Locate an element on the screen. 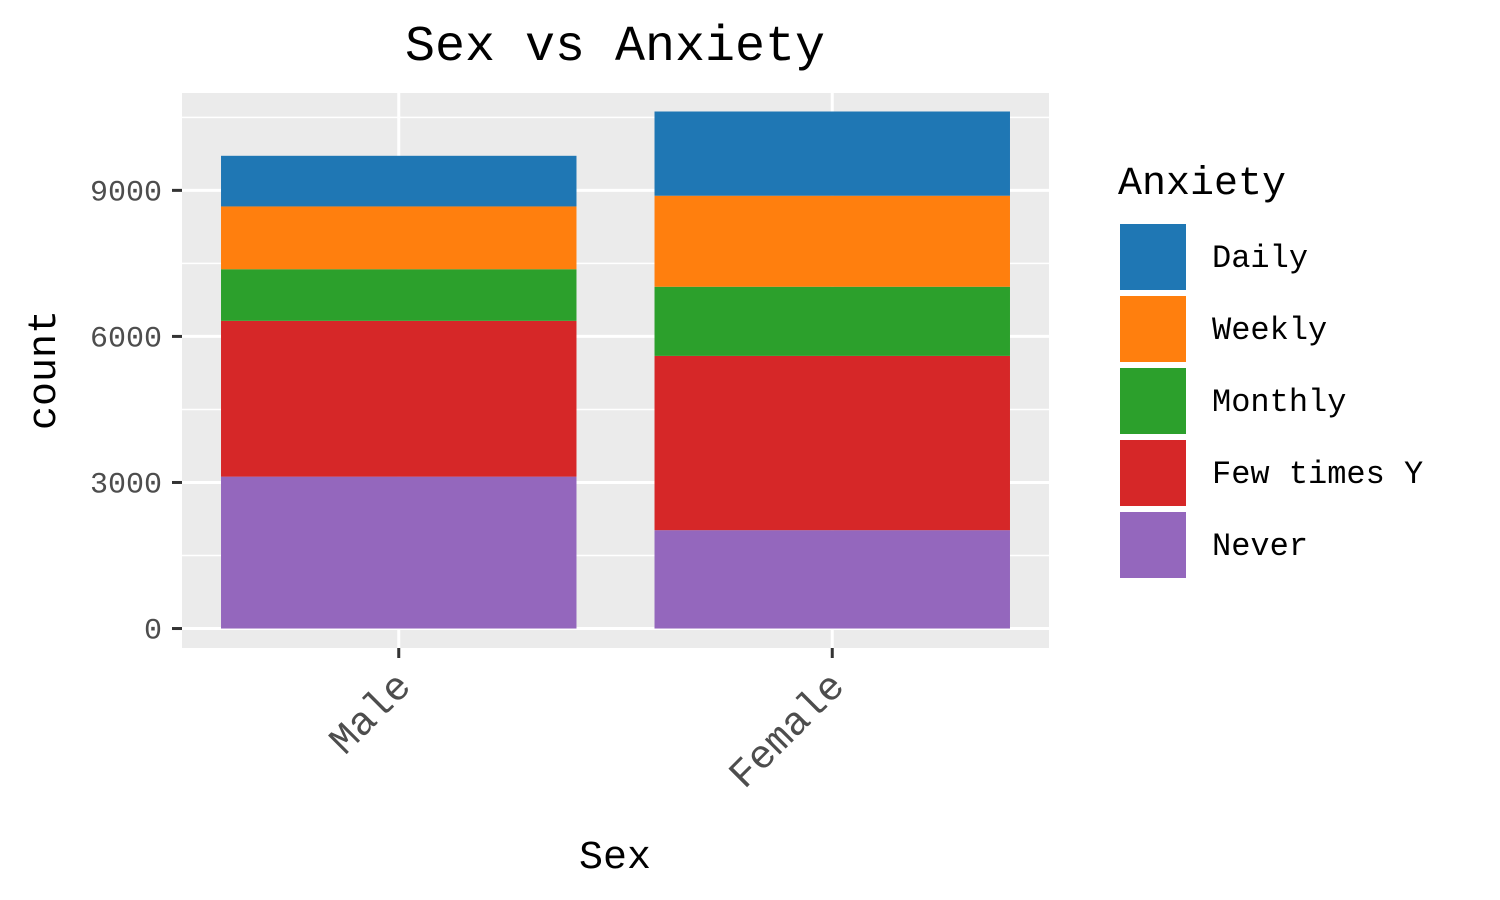 This screenshot has width=1500, height=900. y-tick-label: 9000 is located at coordinates (126, 193).